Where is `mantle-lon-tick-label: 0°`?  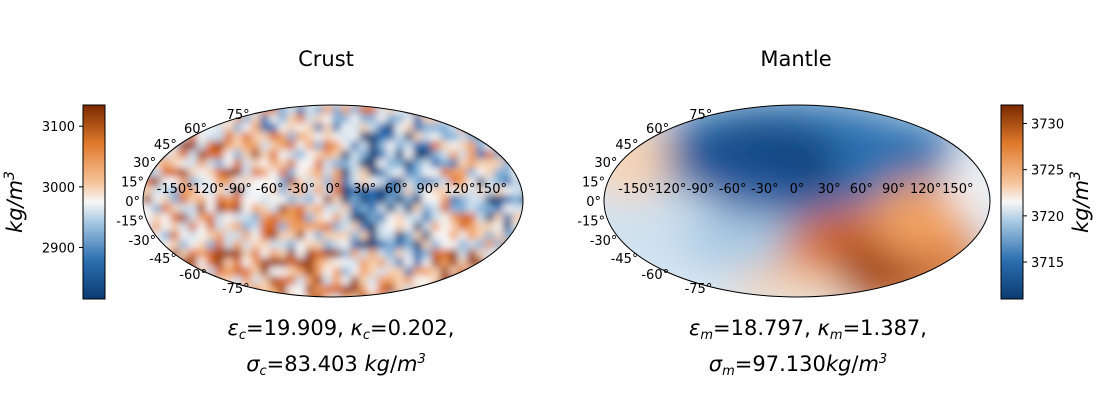
mantle-lon-tick-label: 0° is located at coordinates (797, 189).